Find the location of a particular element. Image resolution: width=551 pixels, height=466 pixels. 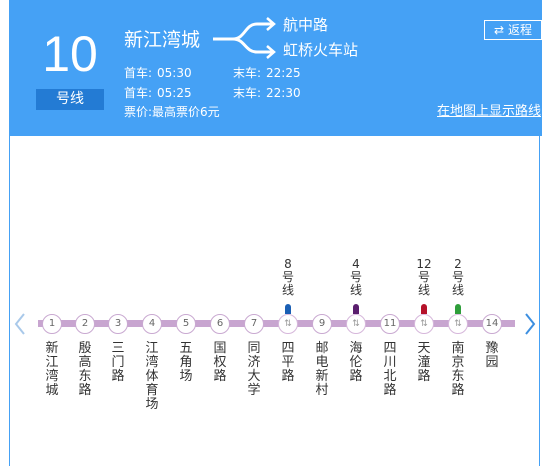

return-button: ⇄ 返程 is located at coordinates (513, 30).